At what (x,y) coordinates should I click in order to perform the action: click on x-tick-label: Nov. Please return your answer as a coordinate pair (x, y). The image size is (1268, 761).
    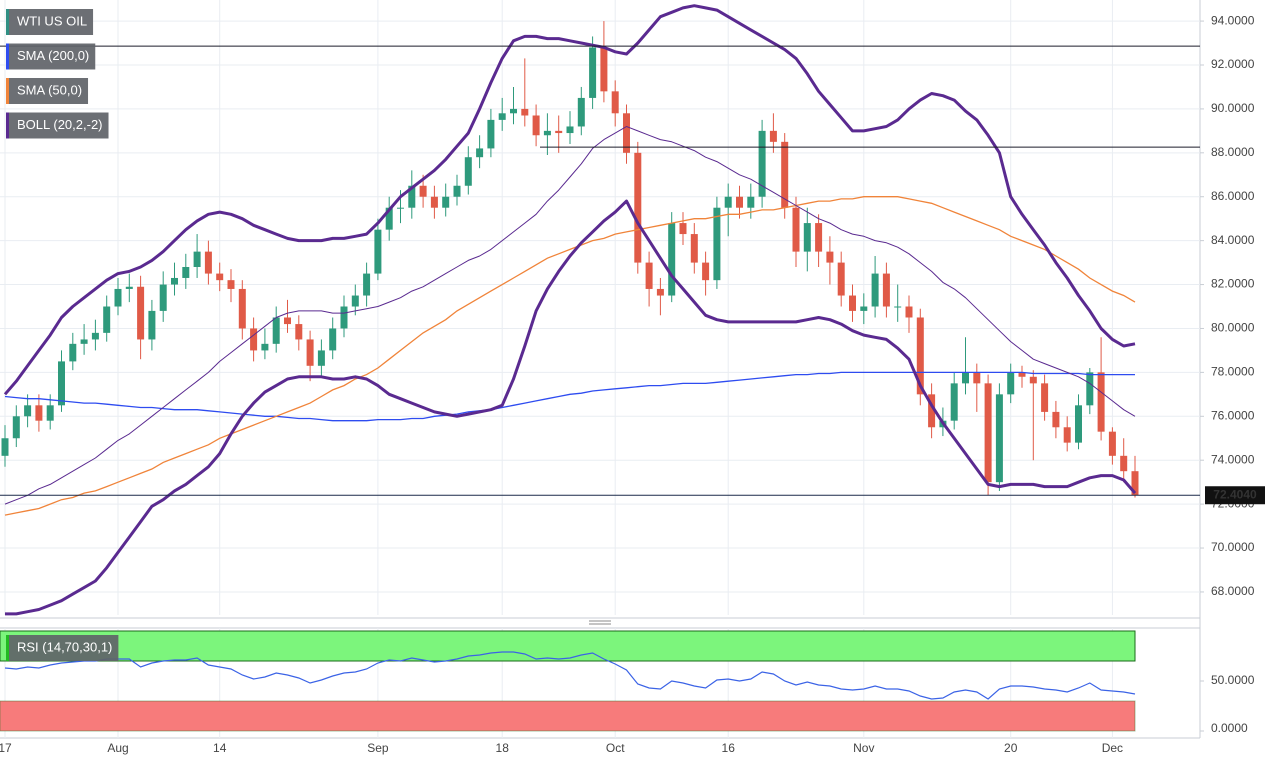
    Looking at the image, I should click on (863, 748).